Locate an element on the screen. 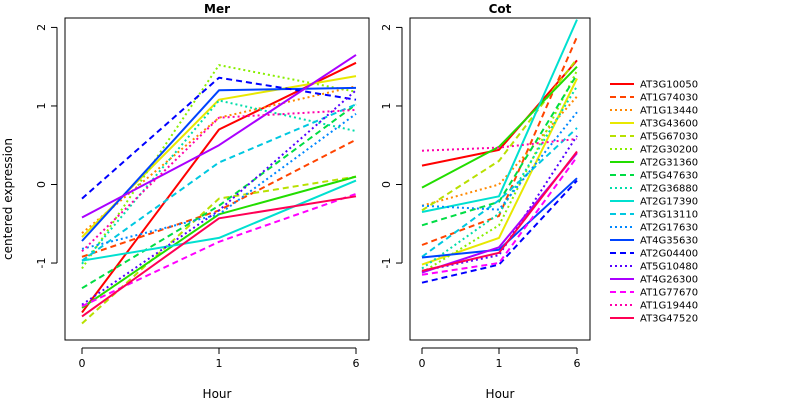  series-line-at2g30200 is located at coordinates (499, 172).